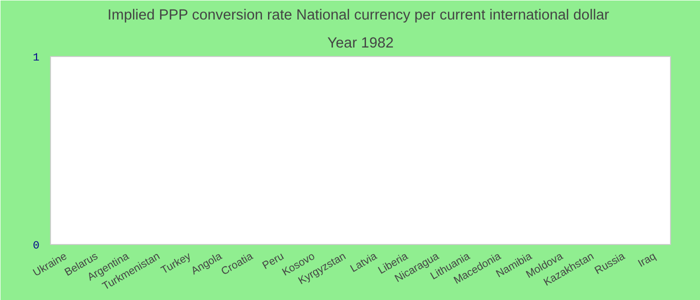 This screenshot has height=300, width=700. What do you see at coordinates (359, 16) in the screenshot?
I see `chart-title: Implied PPP conversion rate National currency per current international dollar` at bounding box center [359, 16].